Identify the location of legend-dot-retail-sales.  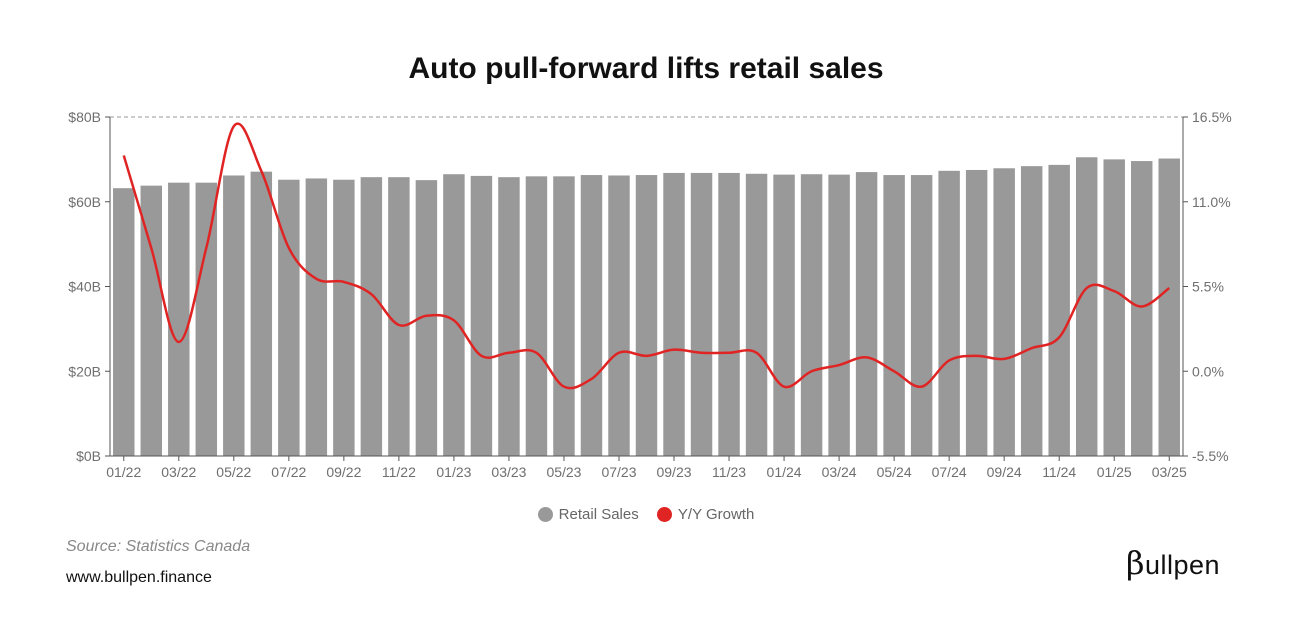
(545, 514).